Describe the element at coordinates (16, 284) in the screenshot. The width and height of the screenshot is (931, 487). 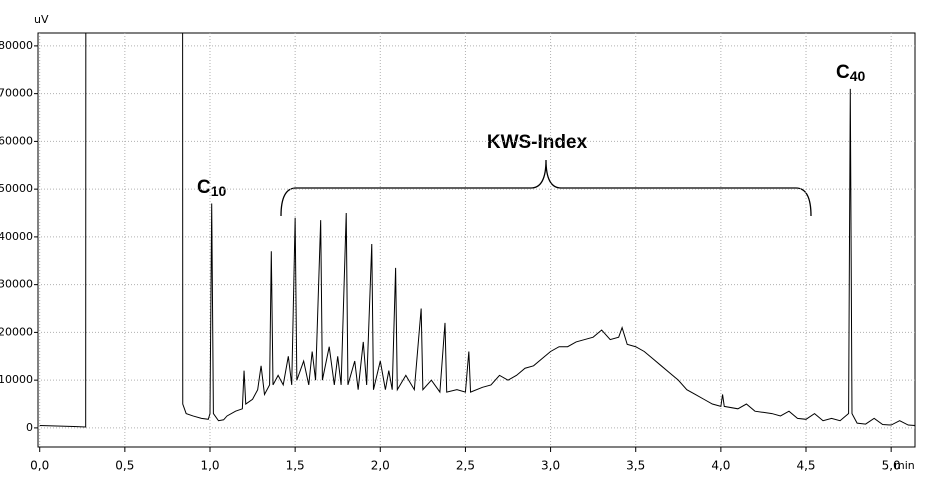
I see `y-tick-label: 30000` at that location.